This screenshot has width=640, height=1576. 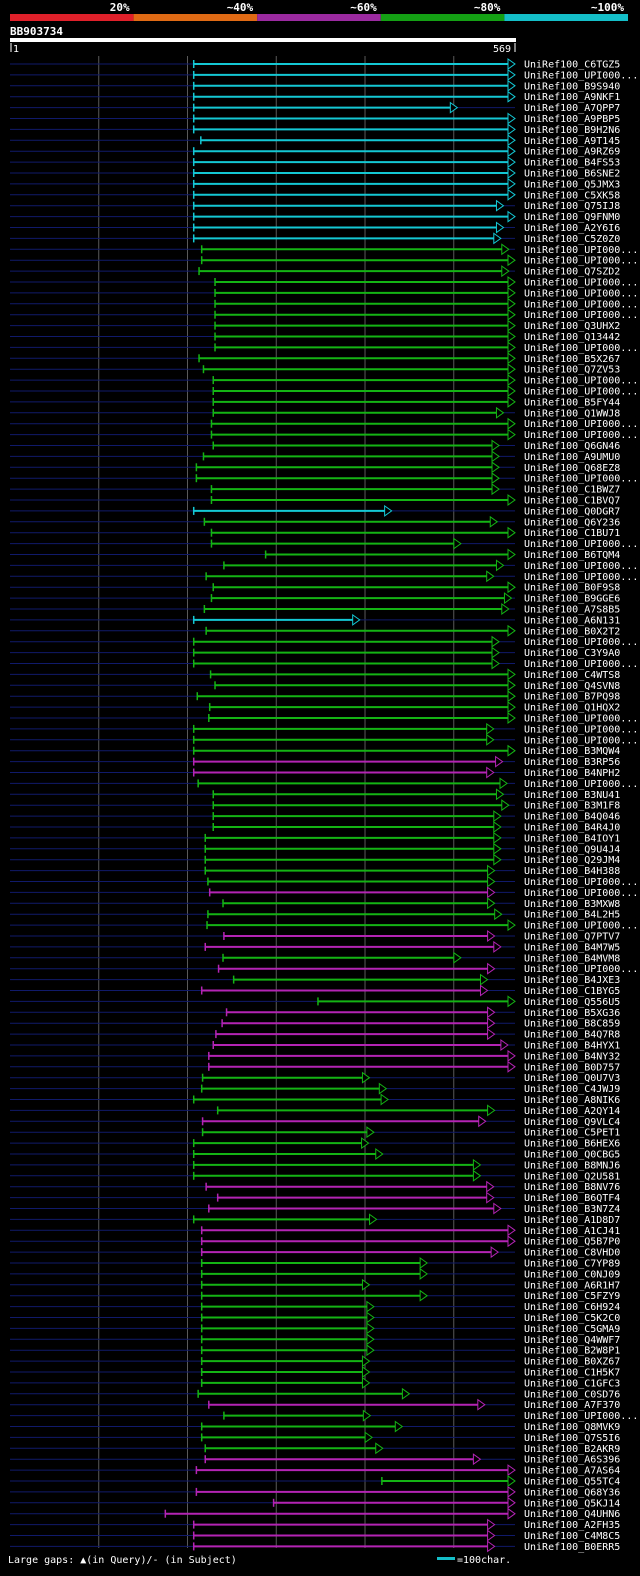 I want to click on hit-label: UniRef100_A8NIK6, so click(x=572, y=1100).